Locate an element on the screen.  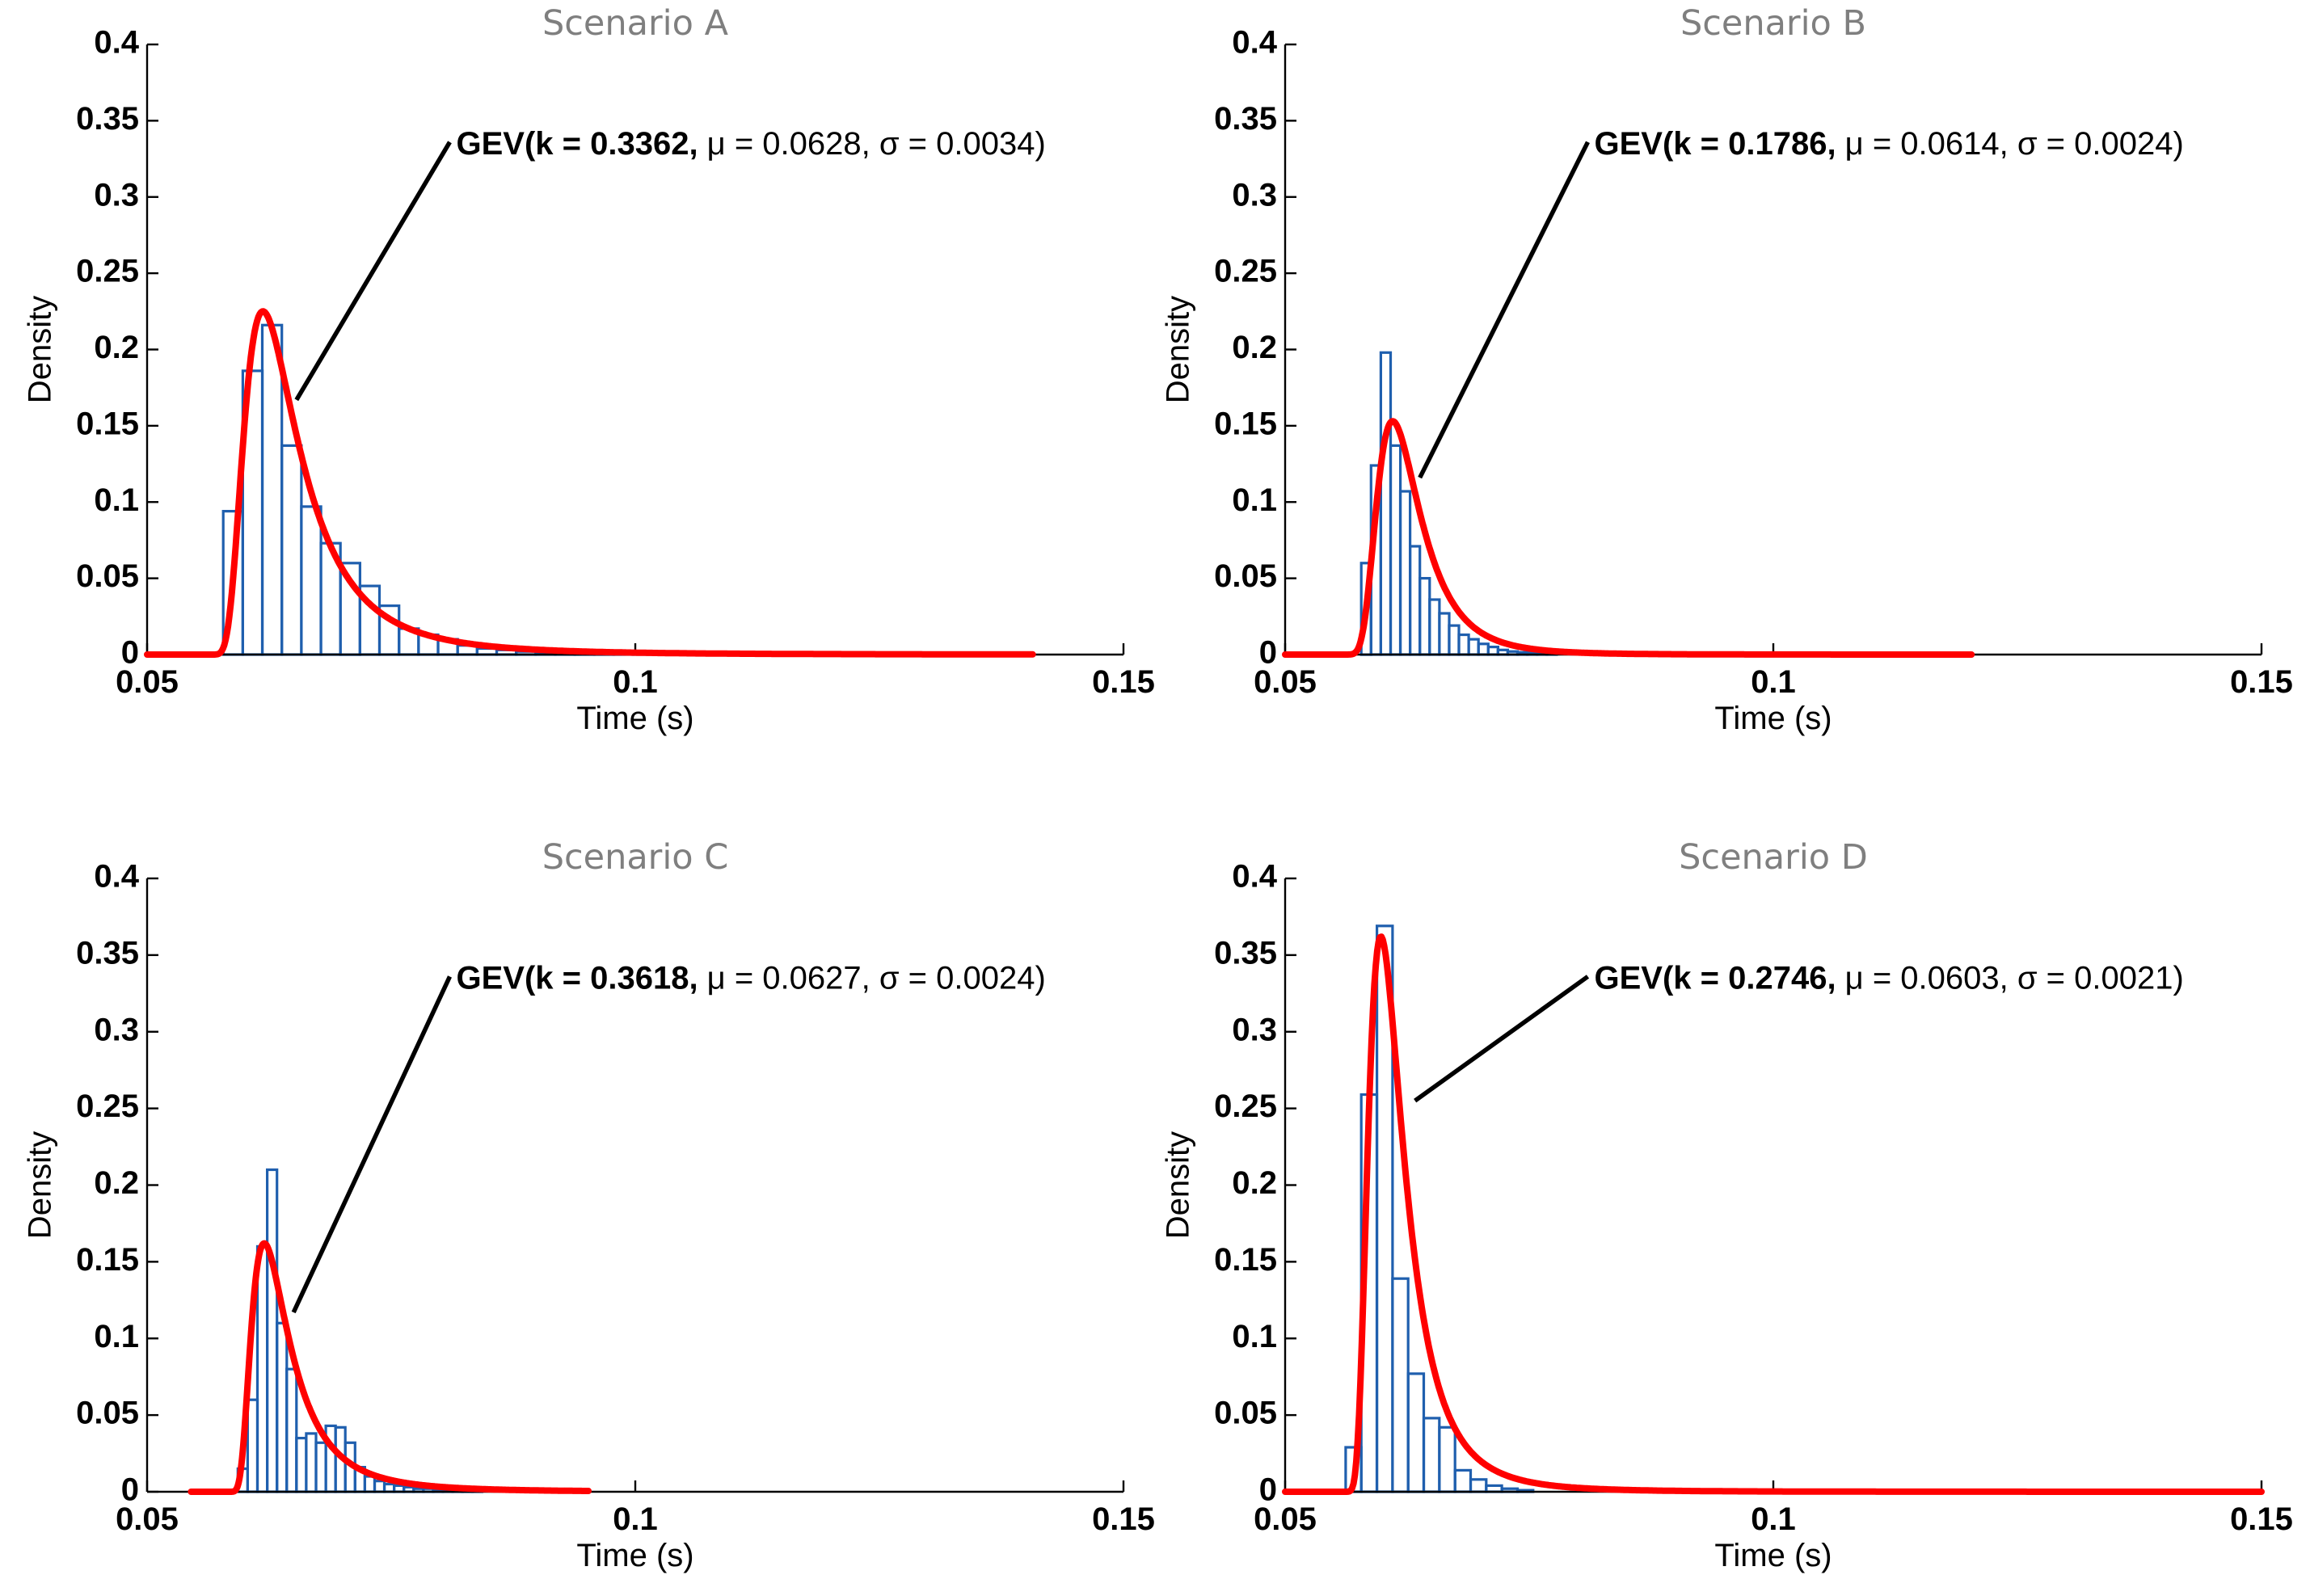
panel-c-y-tick-label: 0.4 is located at coordinates (117, 877).